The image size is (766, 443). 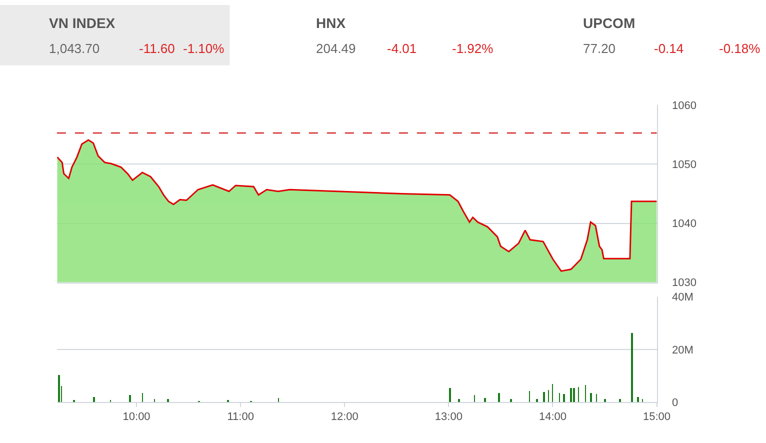 What do you see at coordinates (684, 106) in the screenshot?
I see `y-tick-label: 1060` at bounding box center [684, 106].